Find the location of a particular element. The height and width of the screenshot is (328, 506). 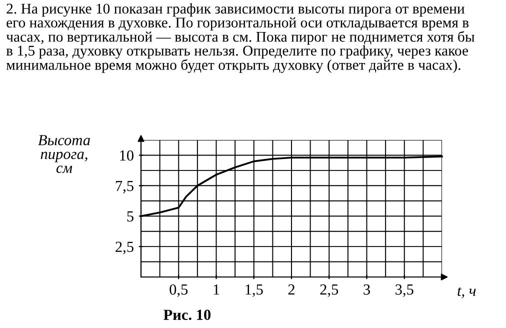

x-tick-label: 1 is located at coordinates (217, 289).